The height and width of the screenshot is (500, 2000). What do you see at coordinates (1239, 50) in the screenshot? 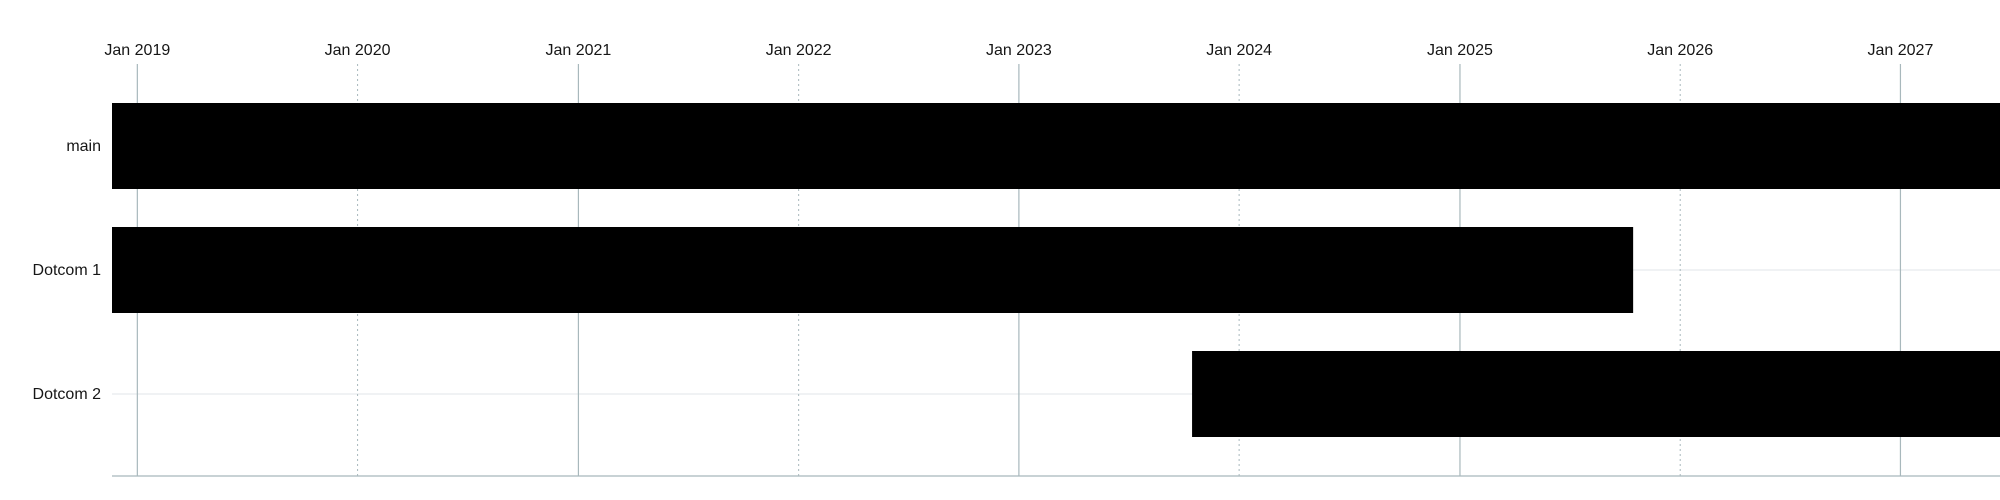
I see `x-tick-label: Jan 2024` at bounding box center [1239, 50].